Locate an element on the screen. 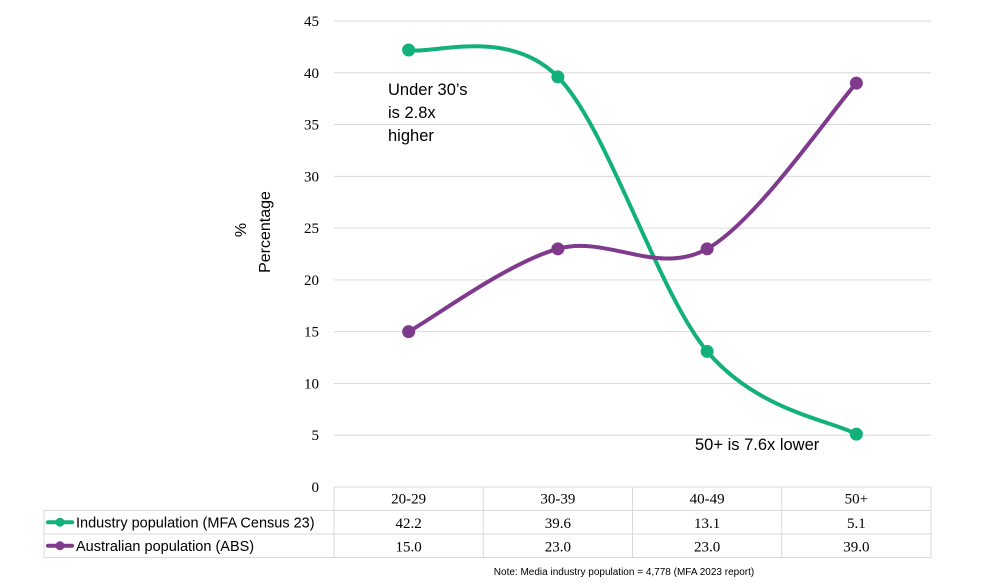 The height and width of the screenshot is (585, 982). y-tick-label: 25 is located at coordinates (311, 229).